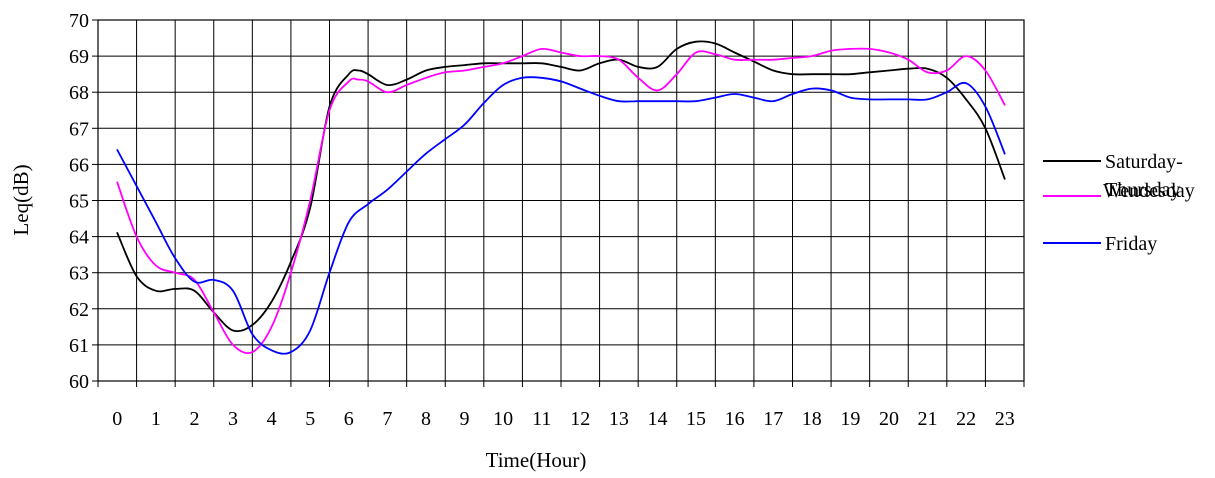  I want to click on legend-label-line-1: Saturday-, so click(1144, 162).